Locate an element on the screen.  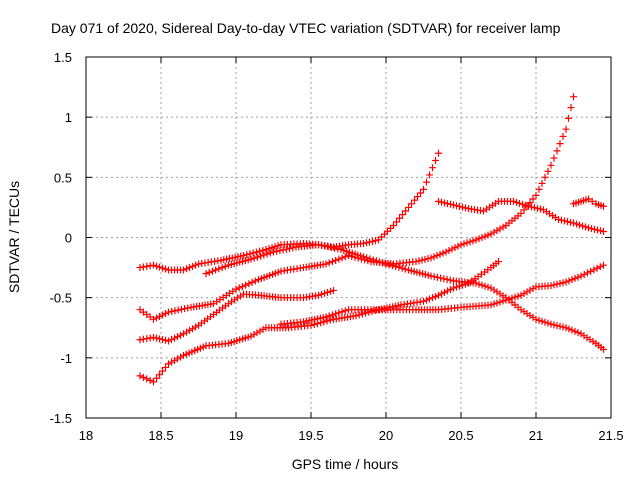
x-axis-label: GPS time / hours is located at coordinates (345, 464).